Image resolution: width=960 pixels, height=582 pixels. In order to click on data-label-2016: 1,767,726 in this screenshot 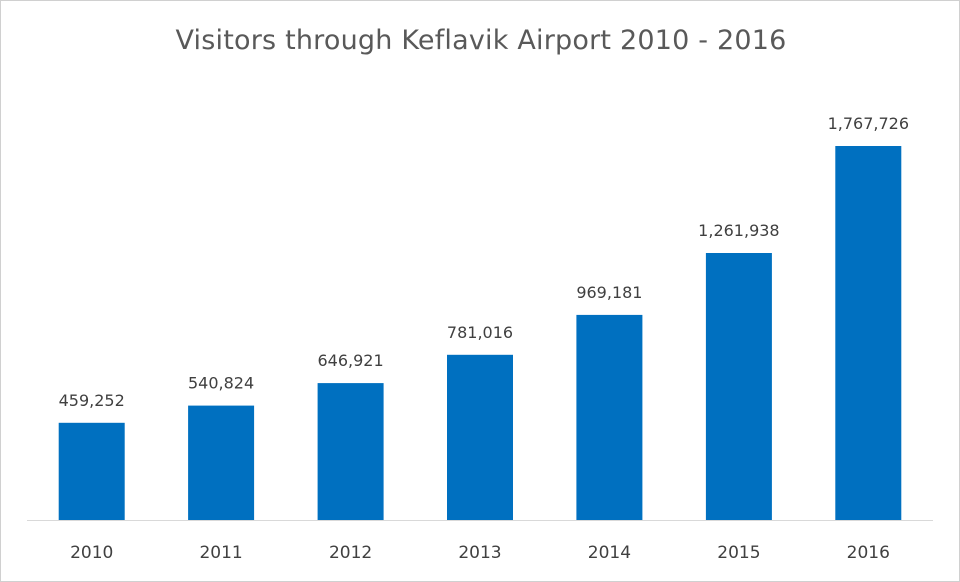, I will do `click(868, 123)`.